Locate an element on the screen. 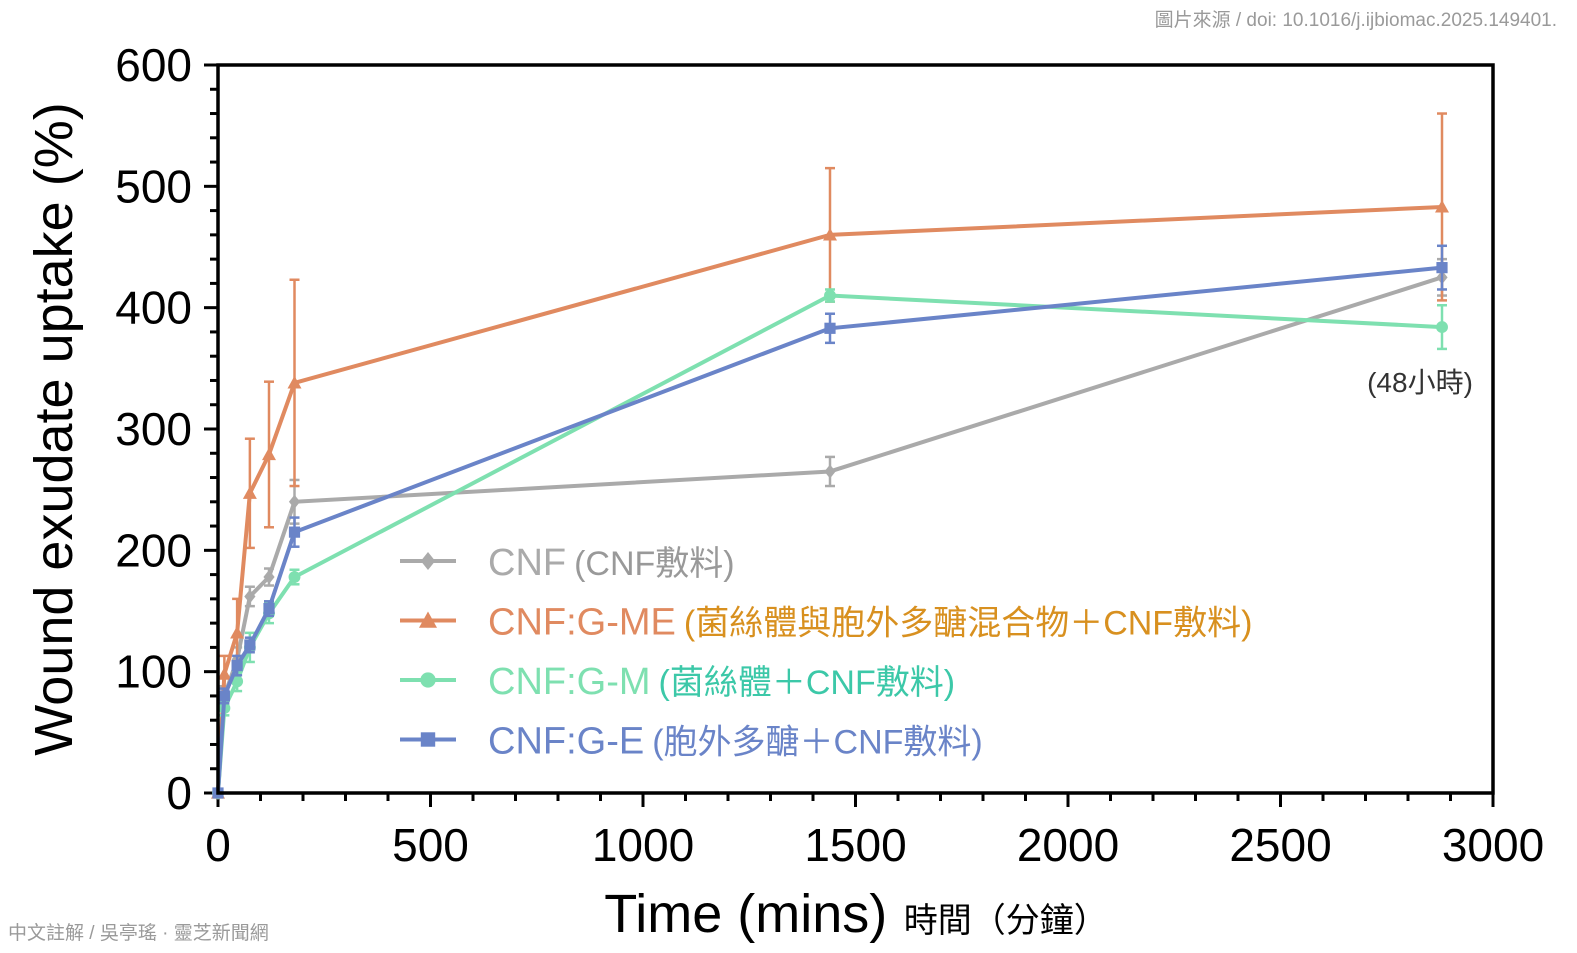  annotation-credit: 中文註解 / 吳亭瑤 · 靈芝新聞網 is located at coordinates (138, 933).